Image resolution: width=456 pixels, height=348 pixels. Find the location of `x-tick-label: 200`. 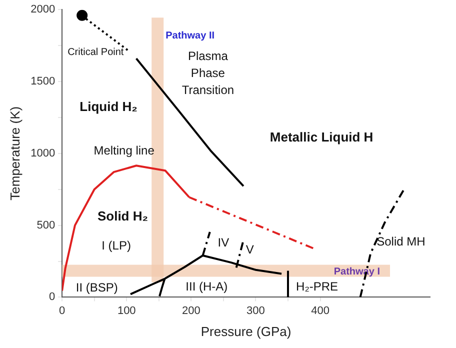

x-tick-label: 200 is located at coordinates (191, 310).